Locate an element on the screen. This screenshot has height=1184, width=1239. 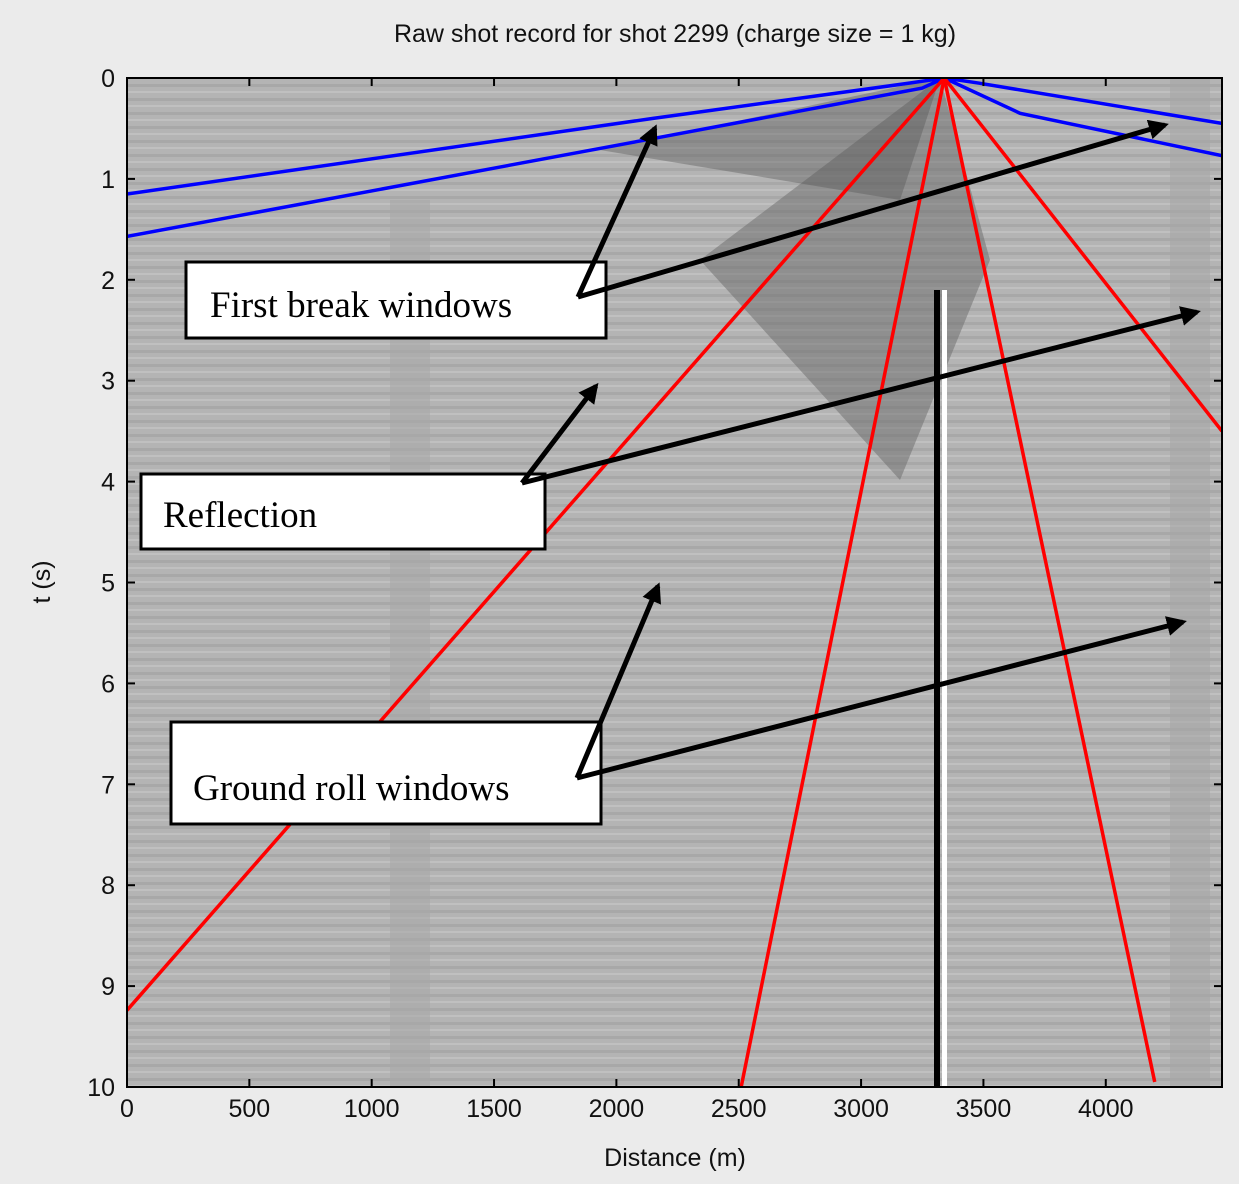
x-tick-label: 4000 is located at coordinates (1106, 1109).